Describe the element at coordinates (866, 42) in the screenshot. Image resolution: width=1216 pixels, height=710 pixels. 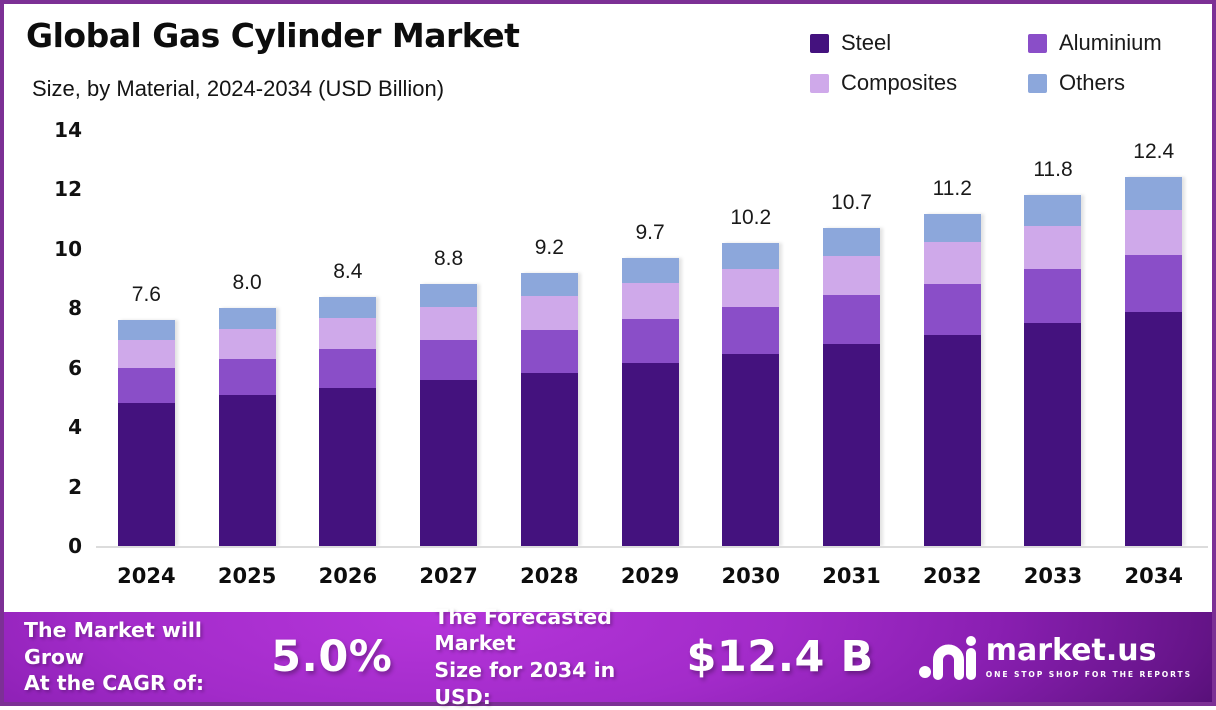
I see `legend-label: Steel` at that location.